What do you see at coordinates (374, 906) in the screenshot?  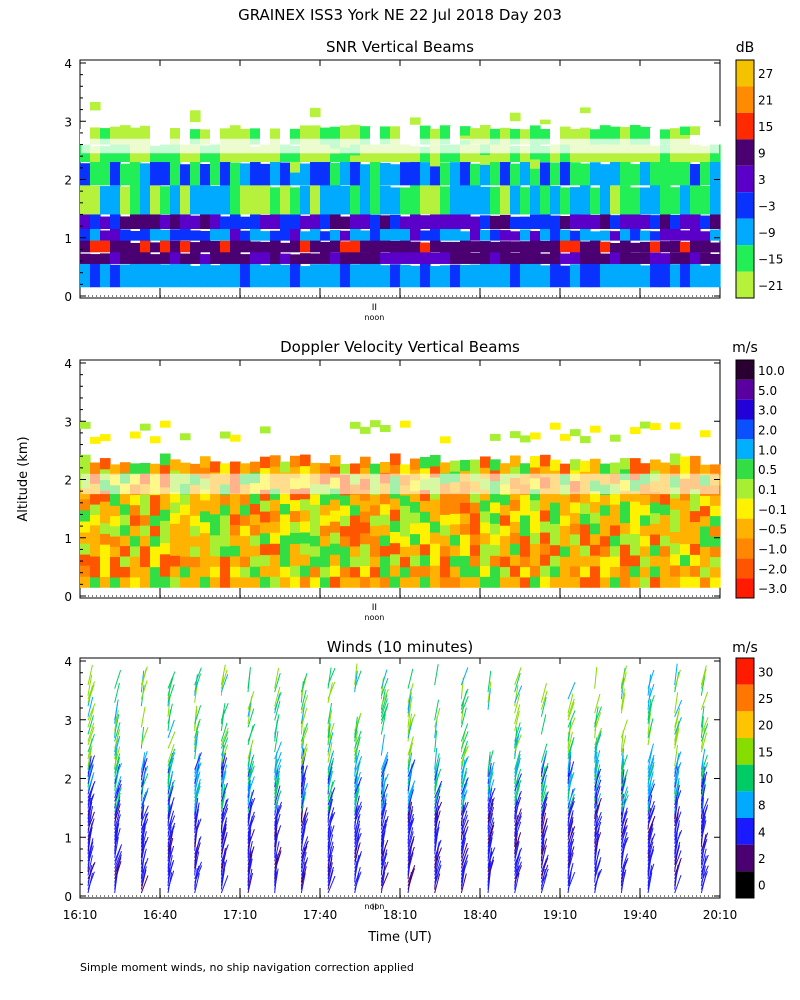 I see `noon-label: noon` at bounding box center [374, 906].